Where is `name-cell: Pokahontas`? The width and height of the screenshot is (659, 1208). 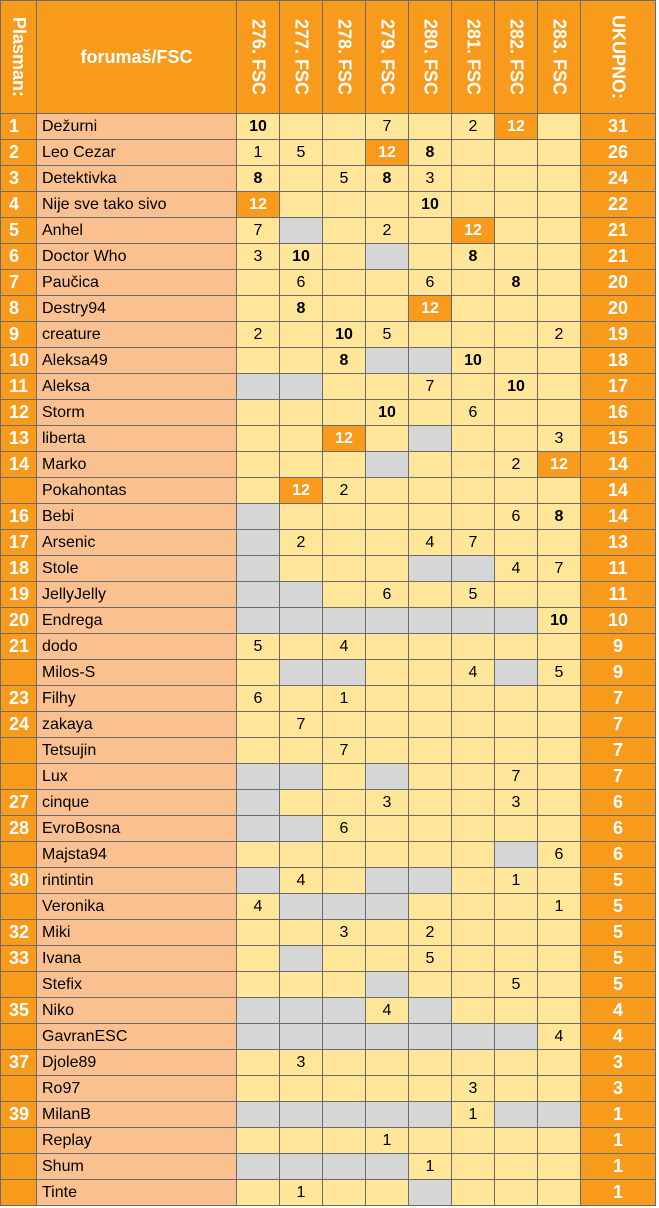 name-cell: Pokahontas is located at coordinates (137, 491).